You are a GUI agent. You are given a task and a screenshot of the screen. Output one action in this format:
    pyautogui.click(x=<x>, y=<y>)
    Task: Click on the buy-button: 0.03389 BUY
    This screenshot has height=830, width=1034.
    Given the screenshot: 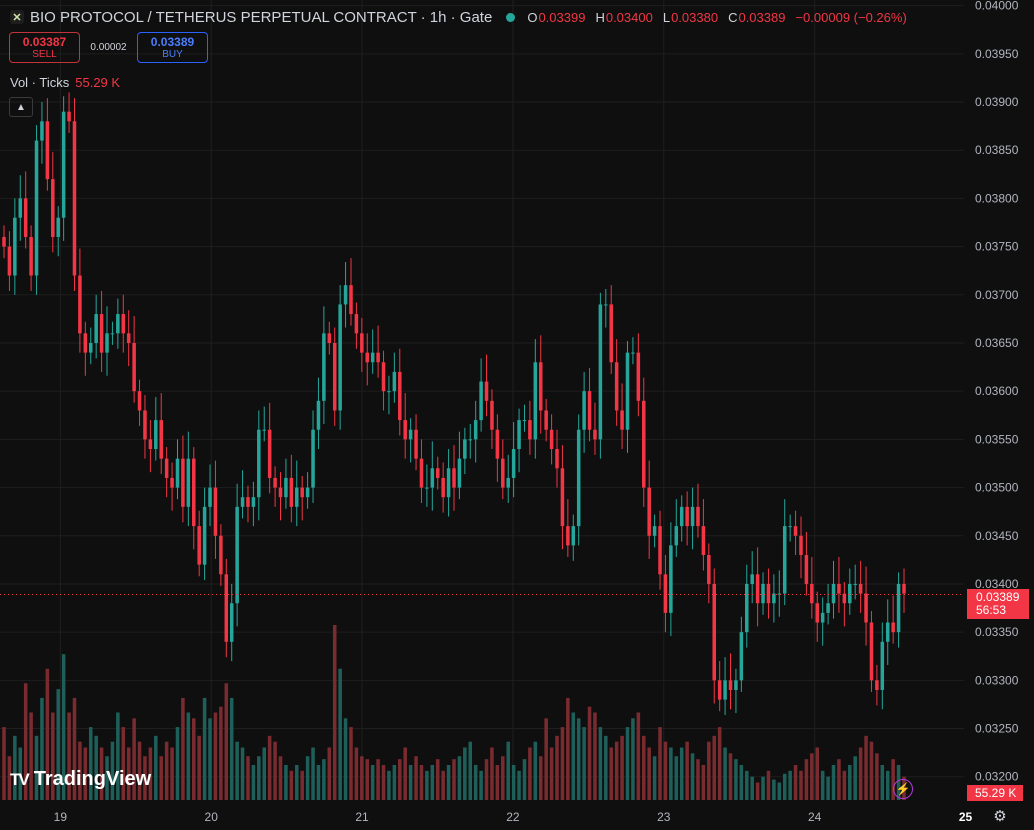 What is the action you would take?
    pyautogui.click(x=172, y=47)
    